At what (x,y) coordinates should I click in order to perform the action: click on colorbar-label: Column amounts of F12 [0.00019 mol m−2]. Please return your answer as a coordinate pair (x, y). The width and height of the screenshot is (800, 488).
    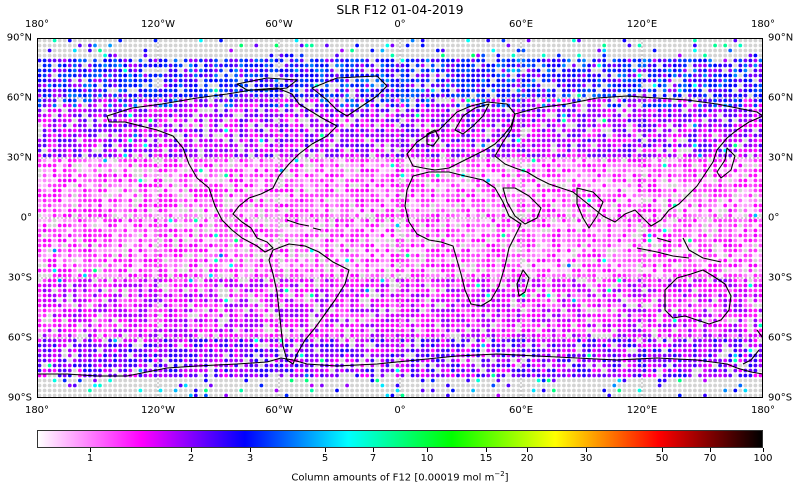
    Looking at the image, I should click on (400, 477).